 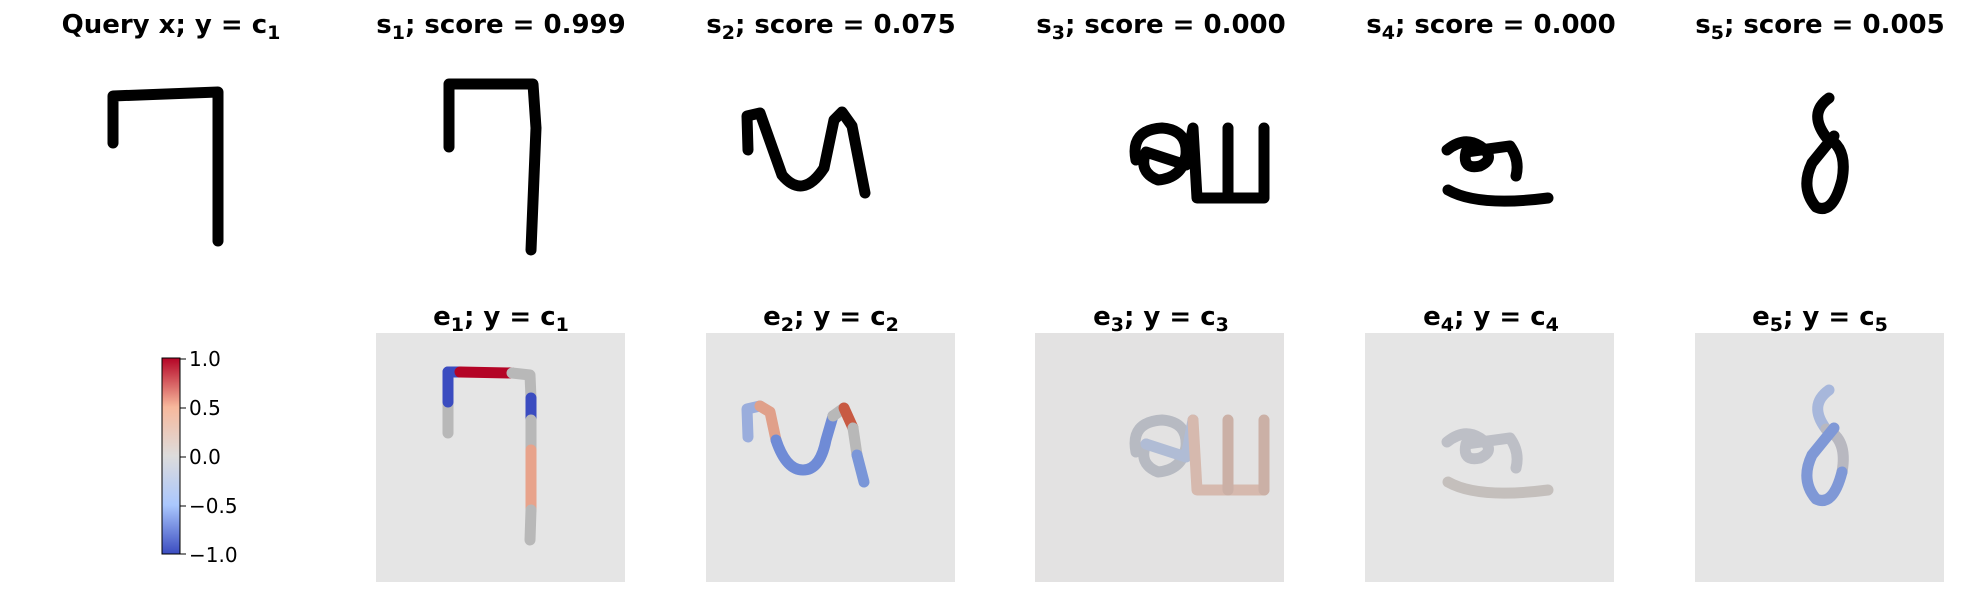 What do you see at coordinates (492, 167) in the screenshot?
I see `s1-glyph` at bounding box center [492, 167].